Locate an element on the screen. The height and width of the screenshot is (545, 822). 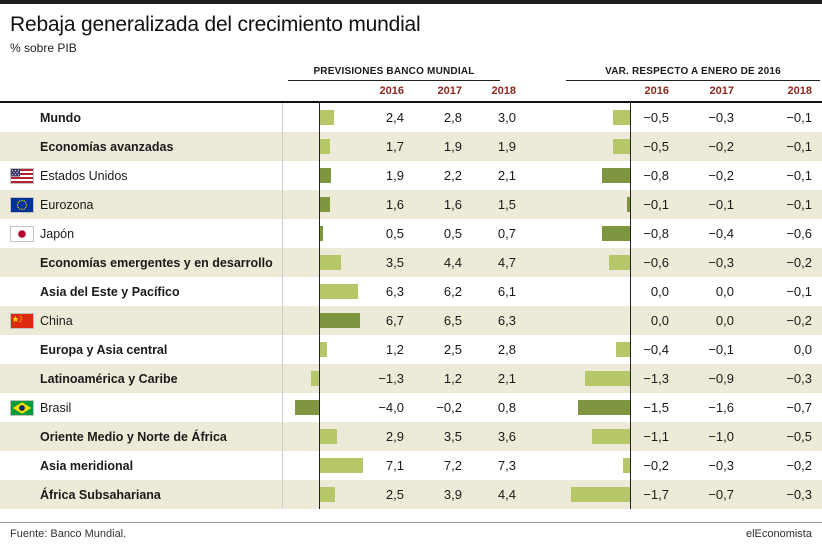
forecast-2018-value: 4,4 is located at coordinates (506, 494).